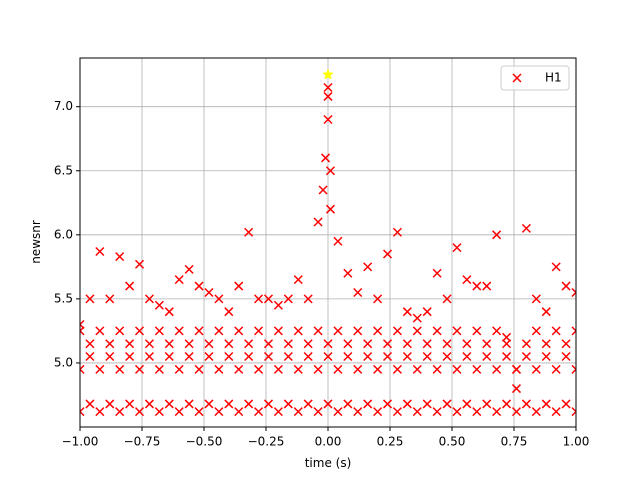 This screenshot has width=640, height=480. What do you see at coordinates (63, 170) in the screenshot?
I see `y-tick-label: 6.5` at bounding box center [63, 170].